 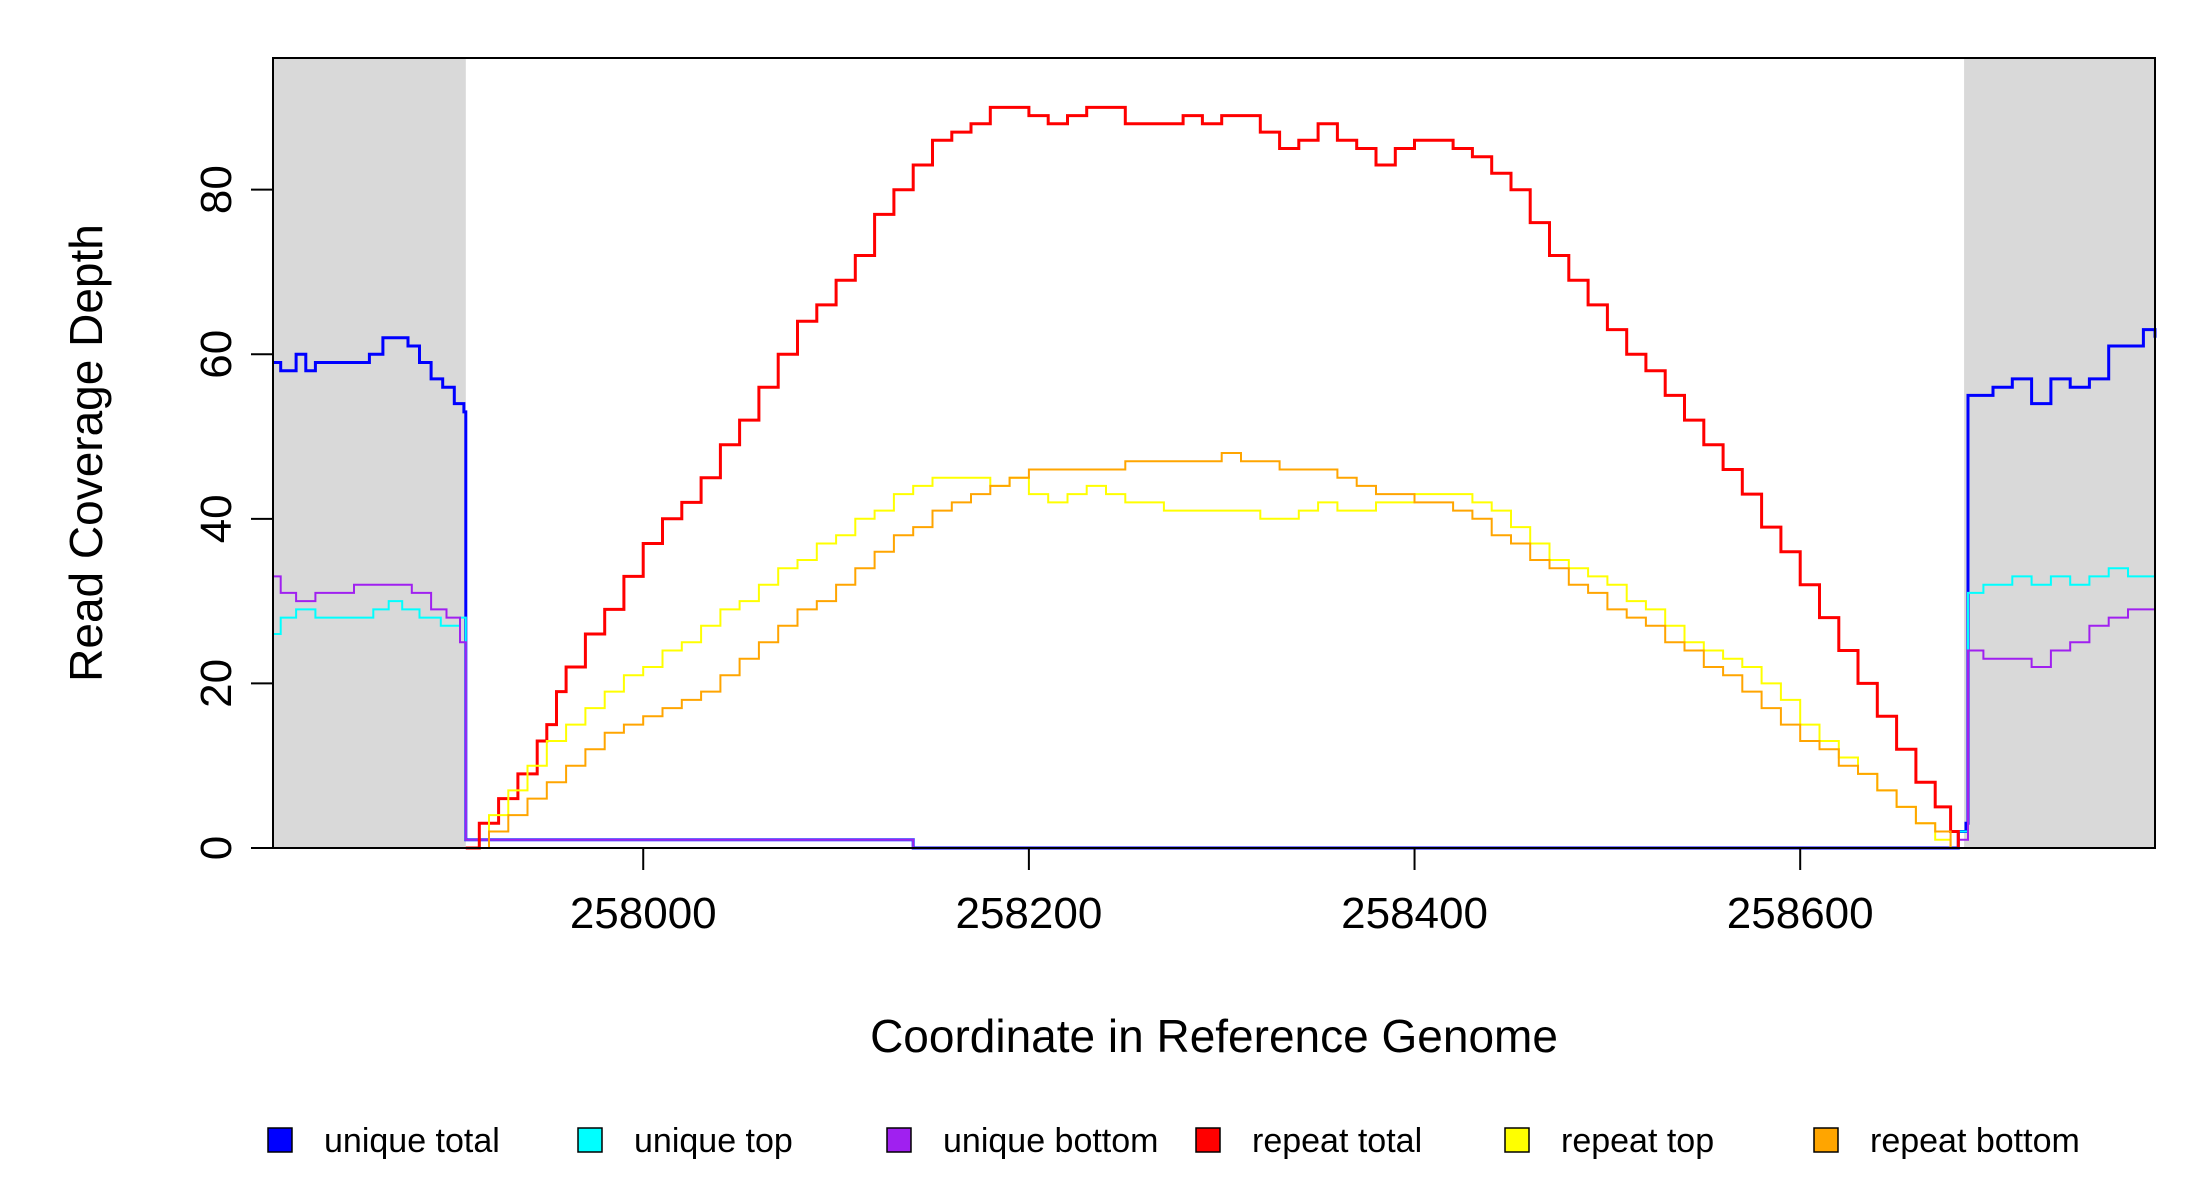 What do you see at coordinates (216, 189) in the screenshot?
I see `y-tick-label-4: 80` at bounding box center [216, 189].